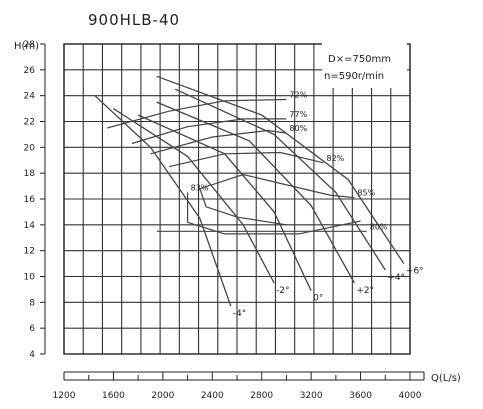 Image resolution: width=483 pixels, height=409 pixels. I want to click on y-axis-label: H(m), so click(26, 46).